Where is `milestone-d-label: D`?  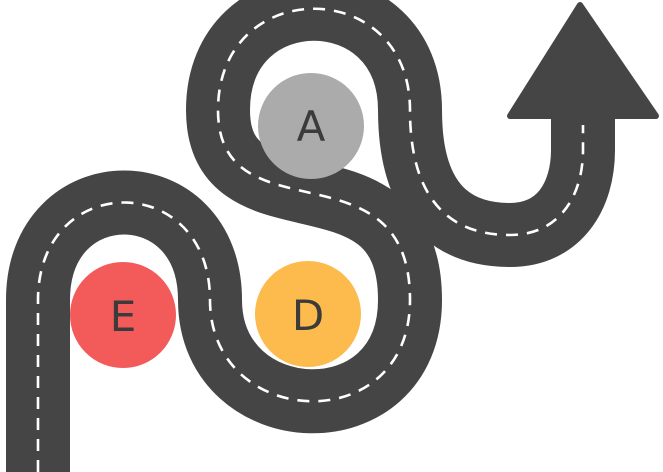
milestone-d-label: D is located at coordinates (308, 315).